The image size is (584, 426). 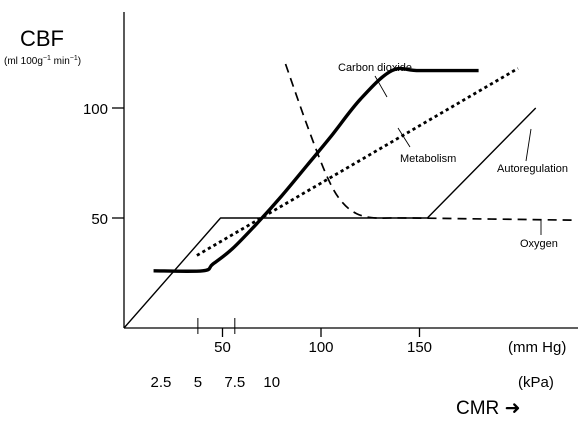 What do you see at coordinates (532, 169) in the screenshot?
I see `series-label-autoregulation: Autoregulation` at bounding box center [532, 169].